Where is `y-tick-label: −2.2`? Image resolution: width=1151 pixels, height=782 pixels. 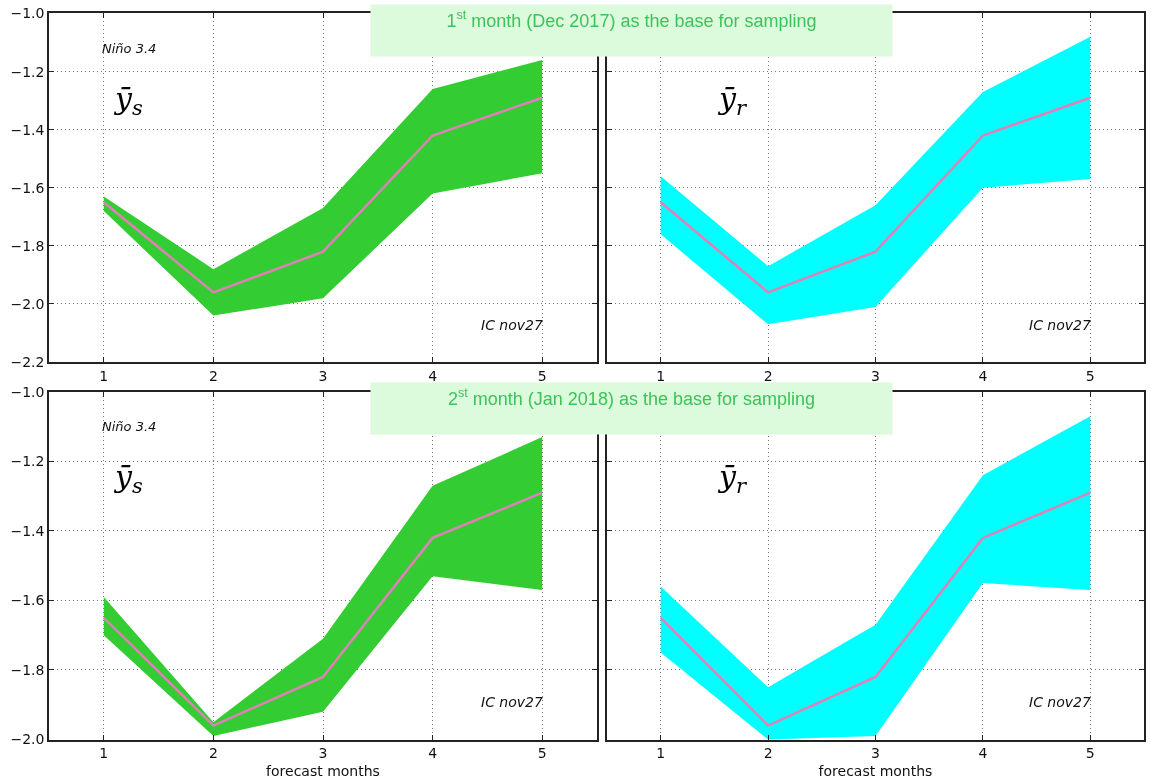
y-tick-label: −2.2 is located at coordinates (27, 361).